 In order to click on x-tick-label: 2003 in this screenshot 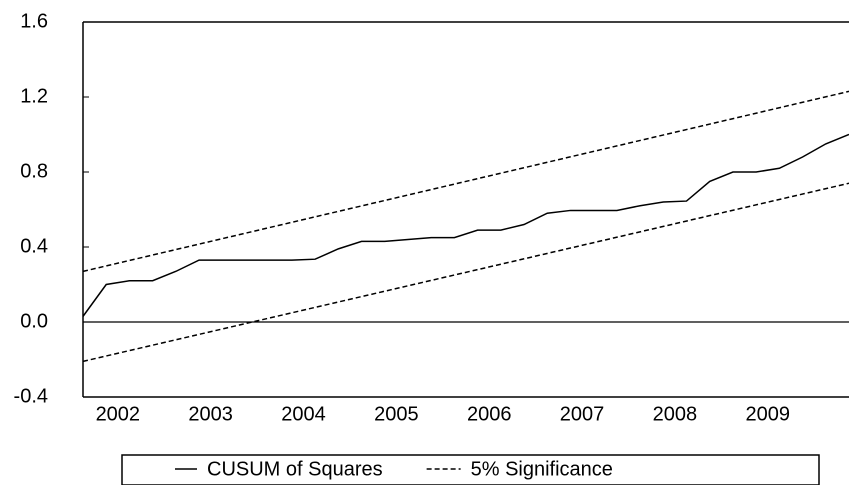, I will do `click(210, 414)`.